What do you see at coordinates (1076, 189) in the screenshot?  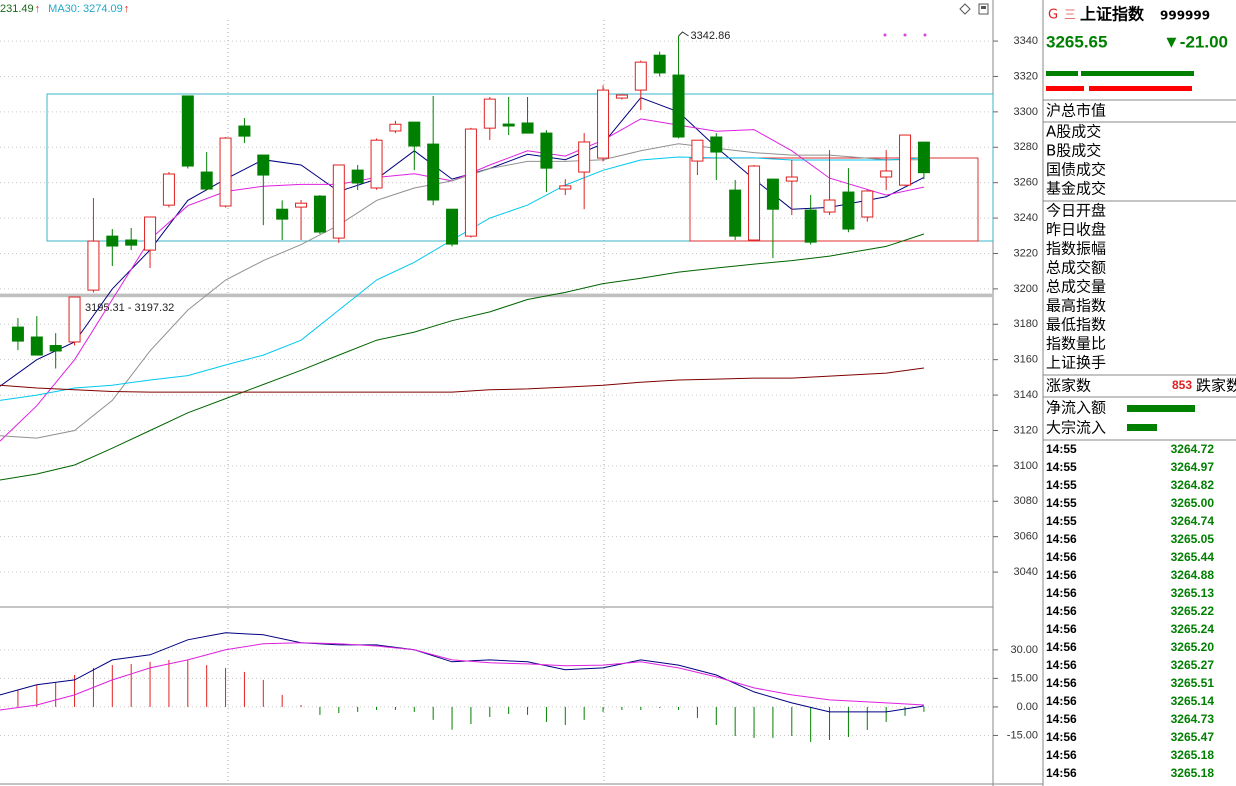 I see `field-label: 基金成交` at bounding box center [1076, 189].